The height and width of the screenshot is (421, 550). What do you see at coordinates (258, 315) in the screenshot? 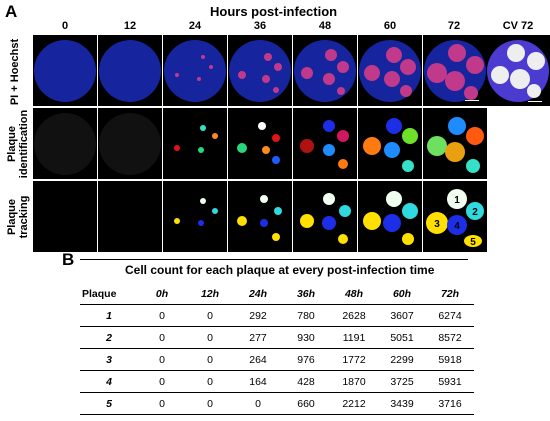
I see `table-cell: 292` at bounding box center [258, 315].